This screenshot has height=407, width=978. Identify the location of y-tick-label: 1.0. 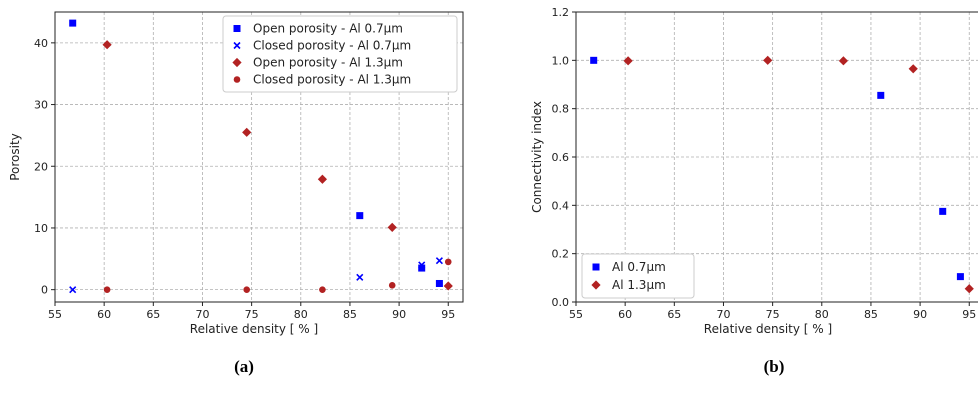
(561, 60).